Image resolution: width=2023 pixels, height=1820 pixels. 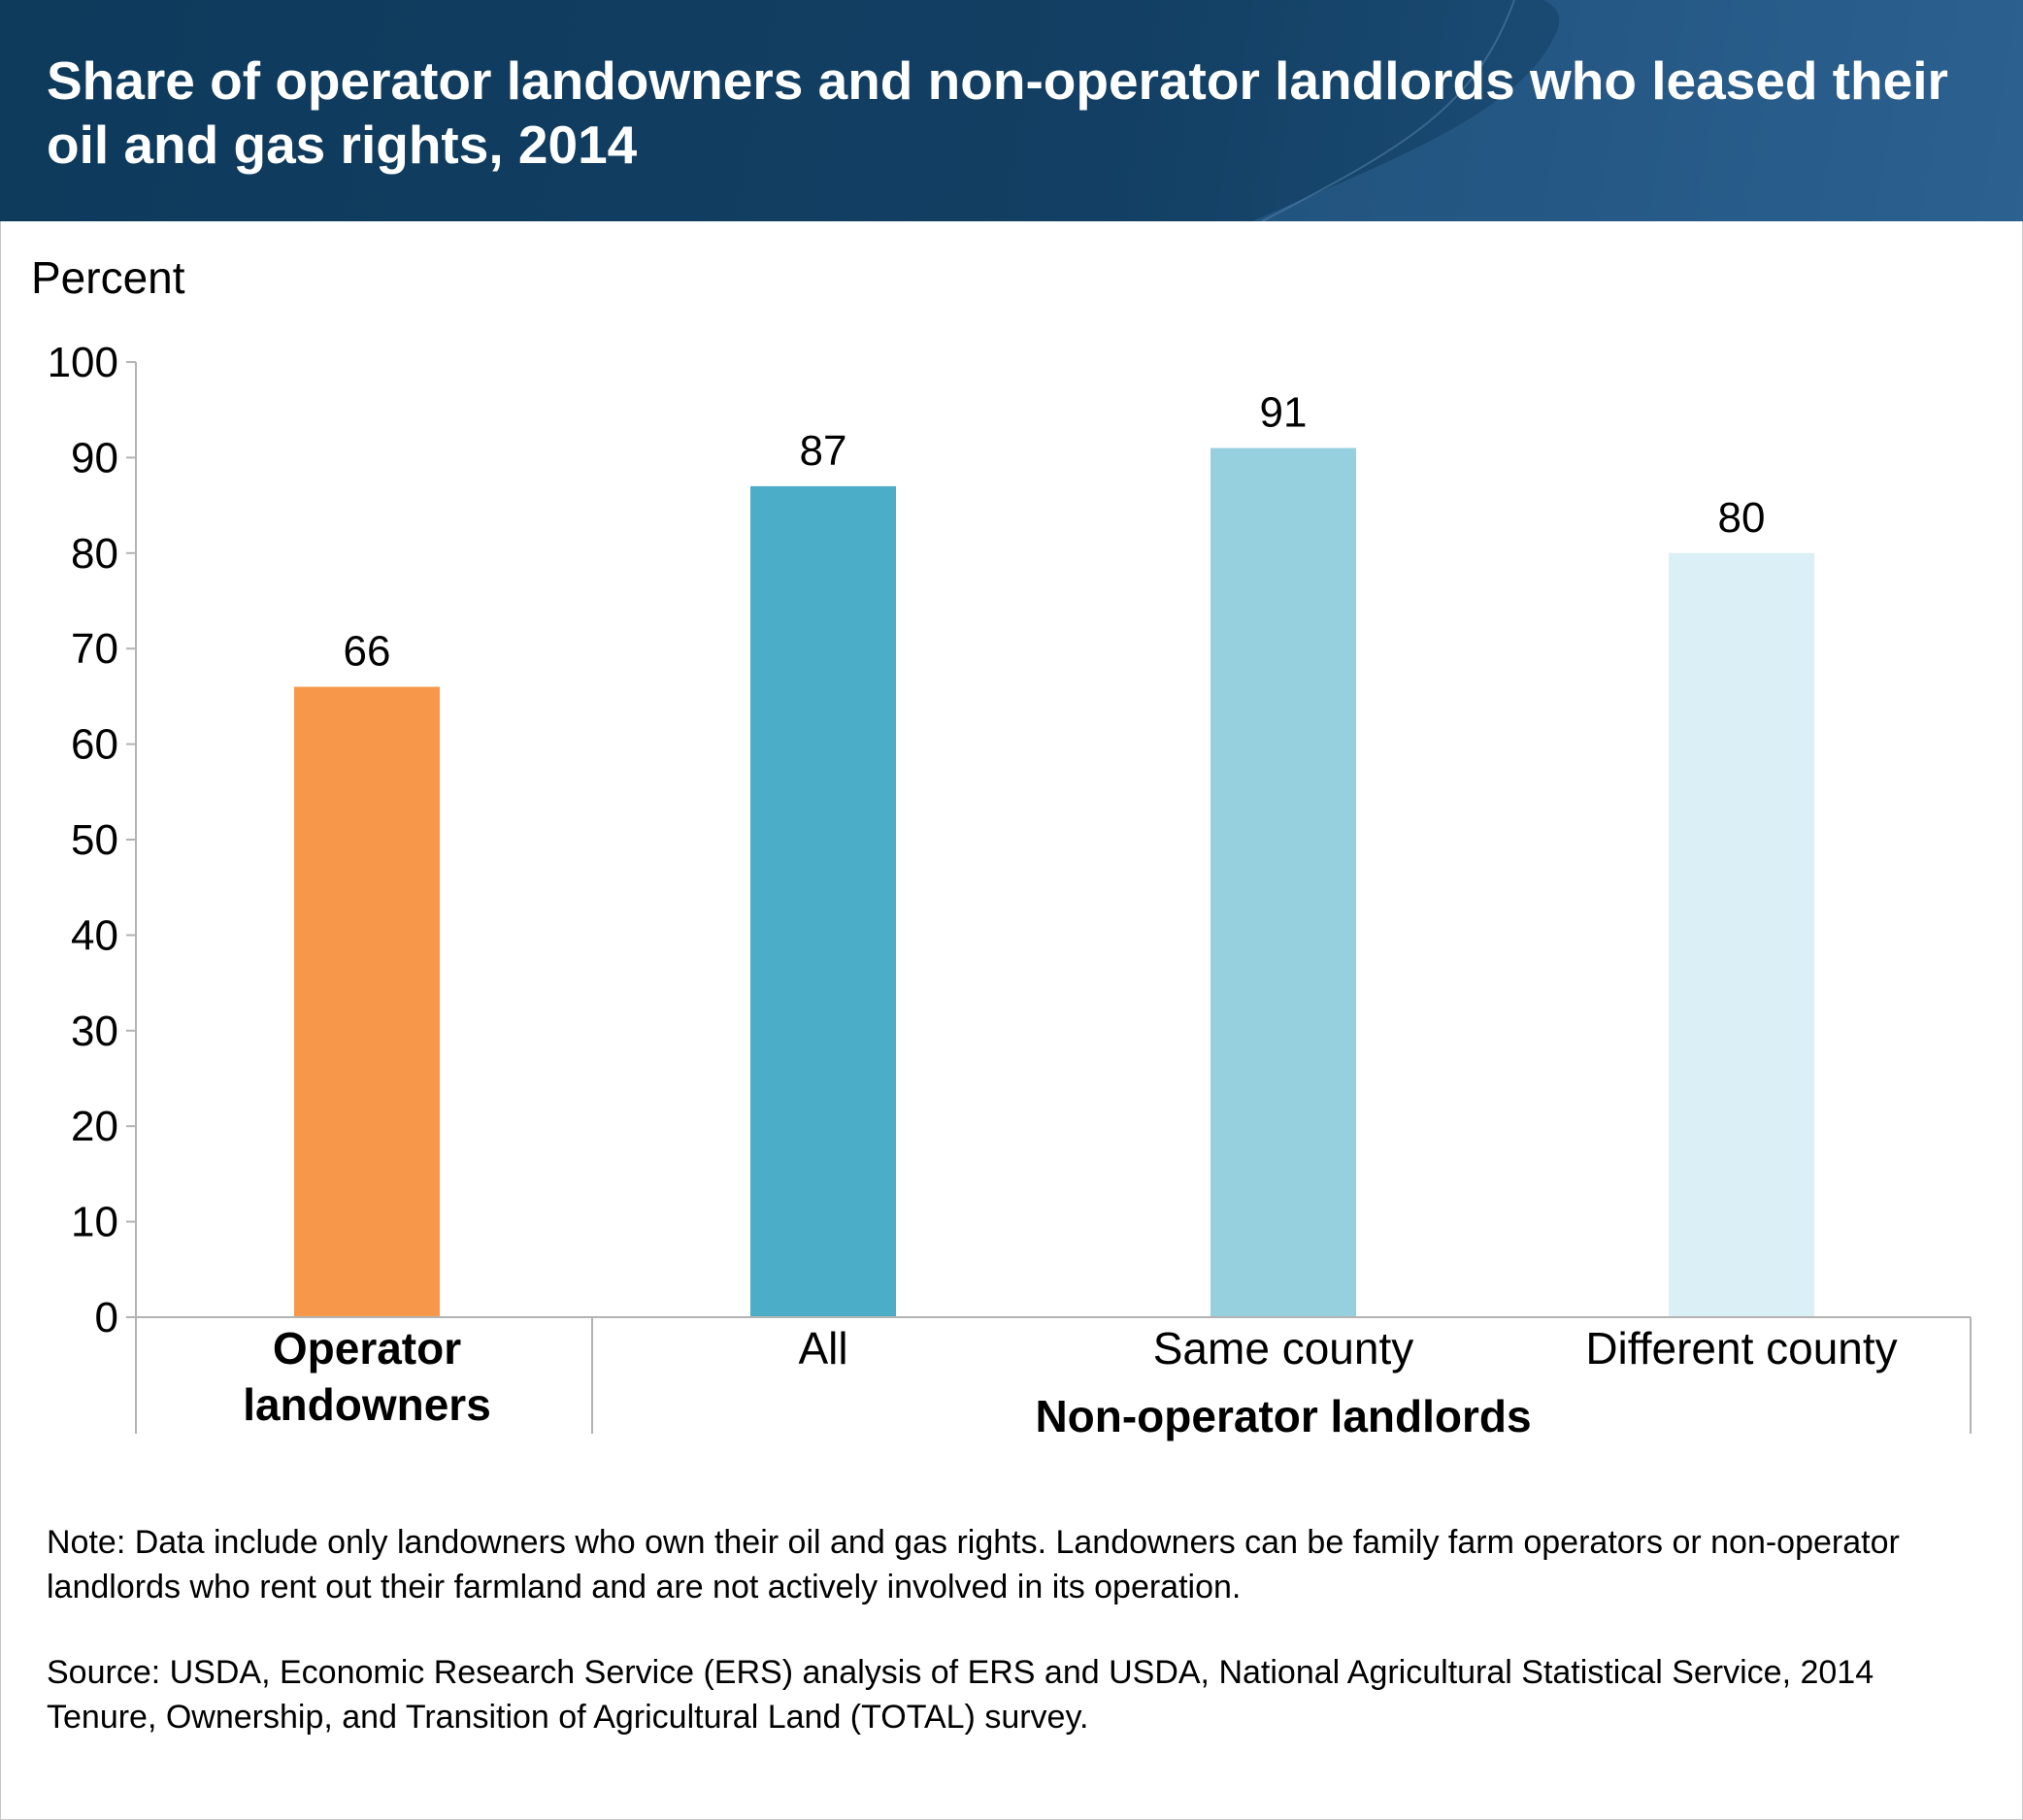 I want to click on y-tick-label: 90, so click(x=94, y=457).